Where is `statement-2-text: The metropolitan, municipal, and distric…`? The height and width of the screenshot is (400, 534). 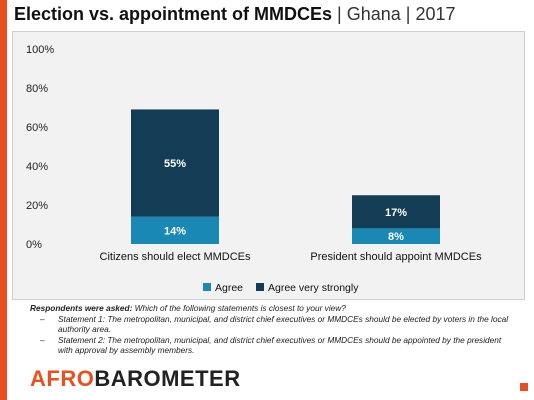
statement-2-text: The metropolitan, municipal, and distric… is located at coordinates (280, 345).